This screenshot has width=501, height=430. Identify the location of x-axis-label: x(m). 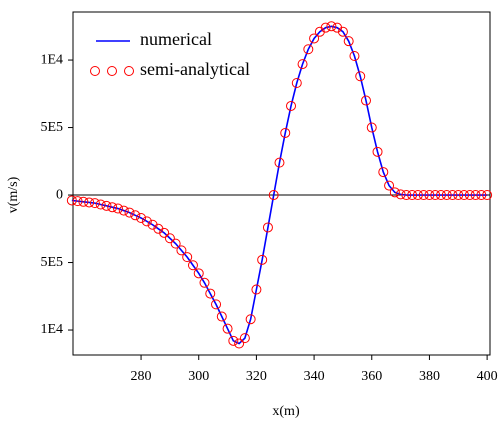
(286, 411).